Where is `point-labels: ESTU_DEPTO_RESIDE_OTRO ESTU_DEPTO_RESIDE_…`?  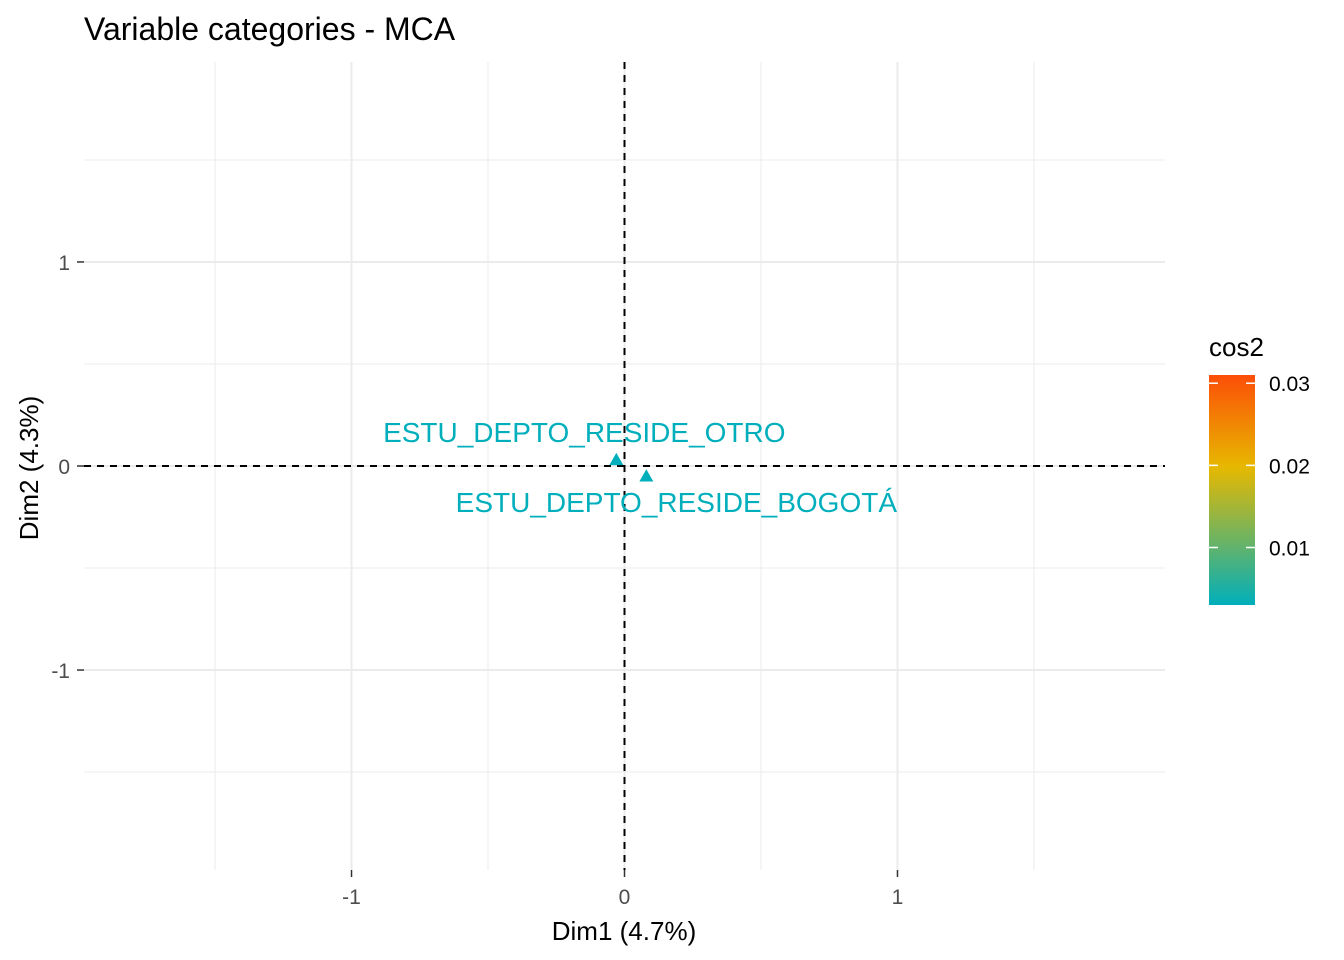 point-labels: ESTU_DEPTO_RESIDE_OTRO ESTU_DEPTO_RESIDE_… is located at coordinates (640, 467).